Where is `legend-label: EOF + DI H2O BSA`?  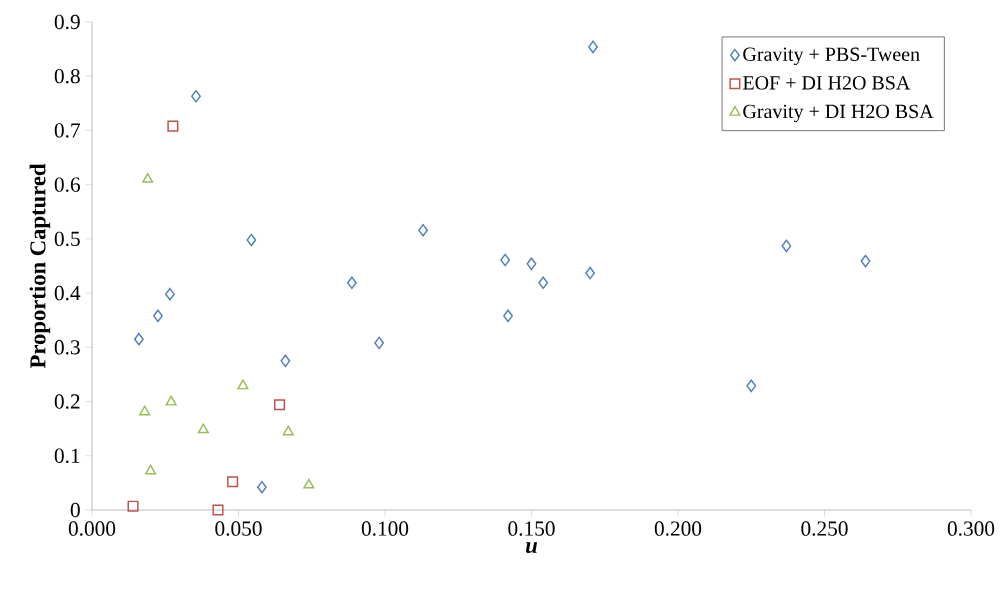
legend-label: EOF + DI H2O BSA is located at coordinates (827, 83).